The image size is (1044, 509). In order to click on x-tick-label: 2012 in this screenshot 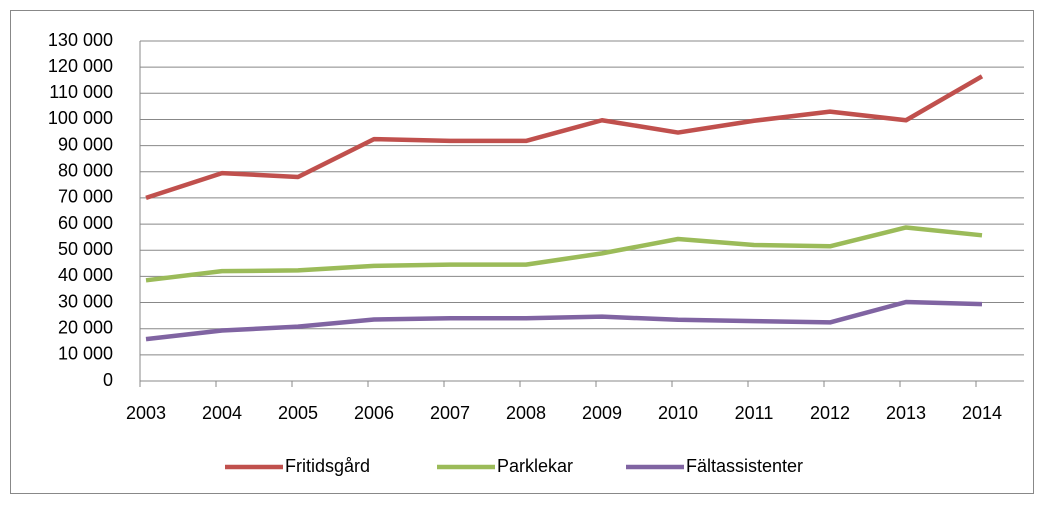, I will do `click(830, 413)`.